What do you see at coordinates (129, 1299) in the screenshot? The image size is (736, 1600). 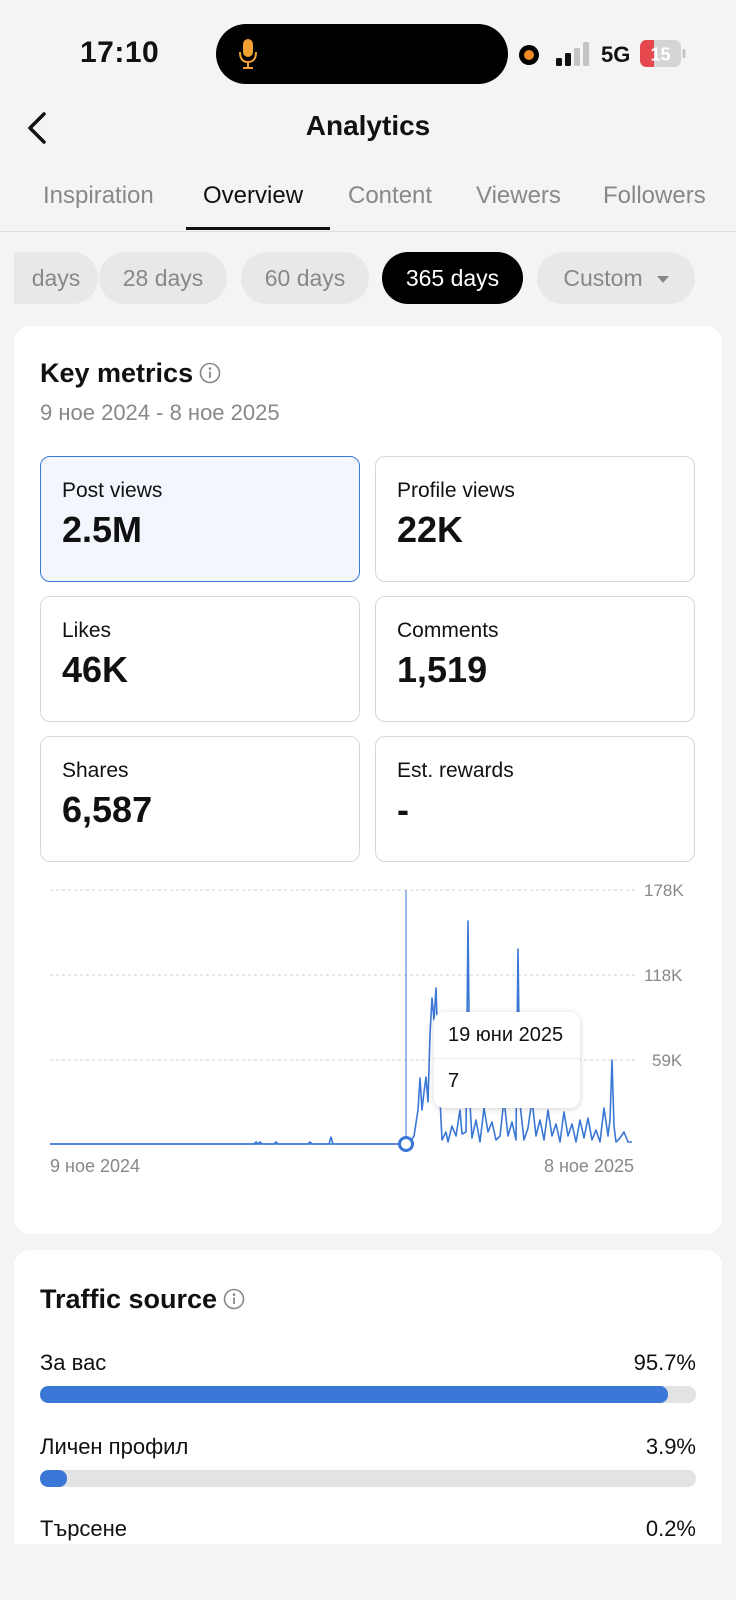 I see `traffic-source-title: Traffic source` at bounding box center [129, 1299].